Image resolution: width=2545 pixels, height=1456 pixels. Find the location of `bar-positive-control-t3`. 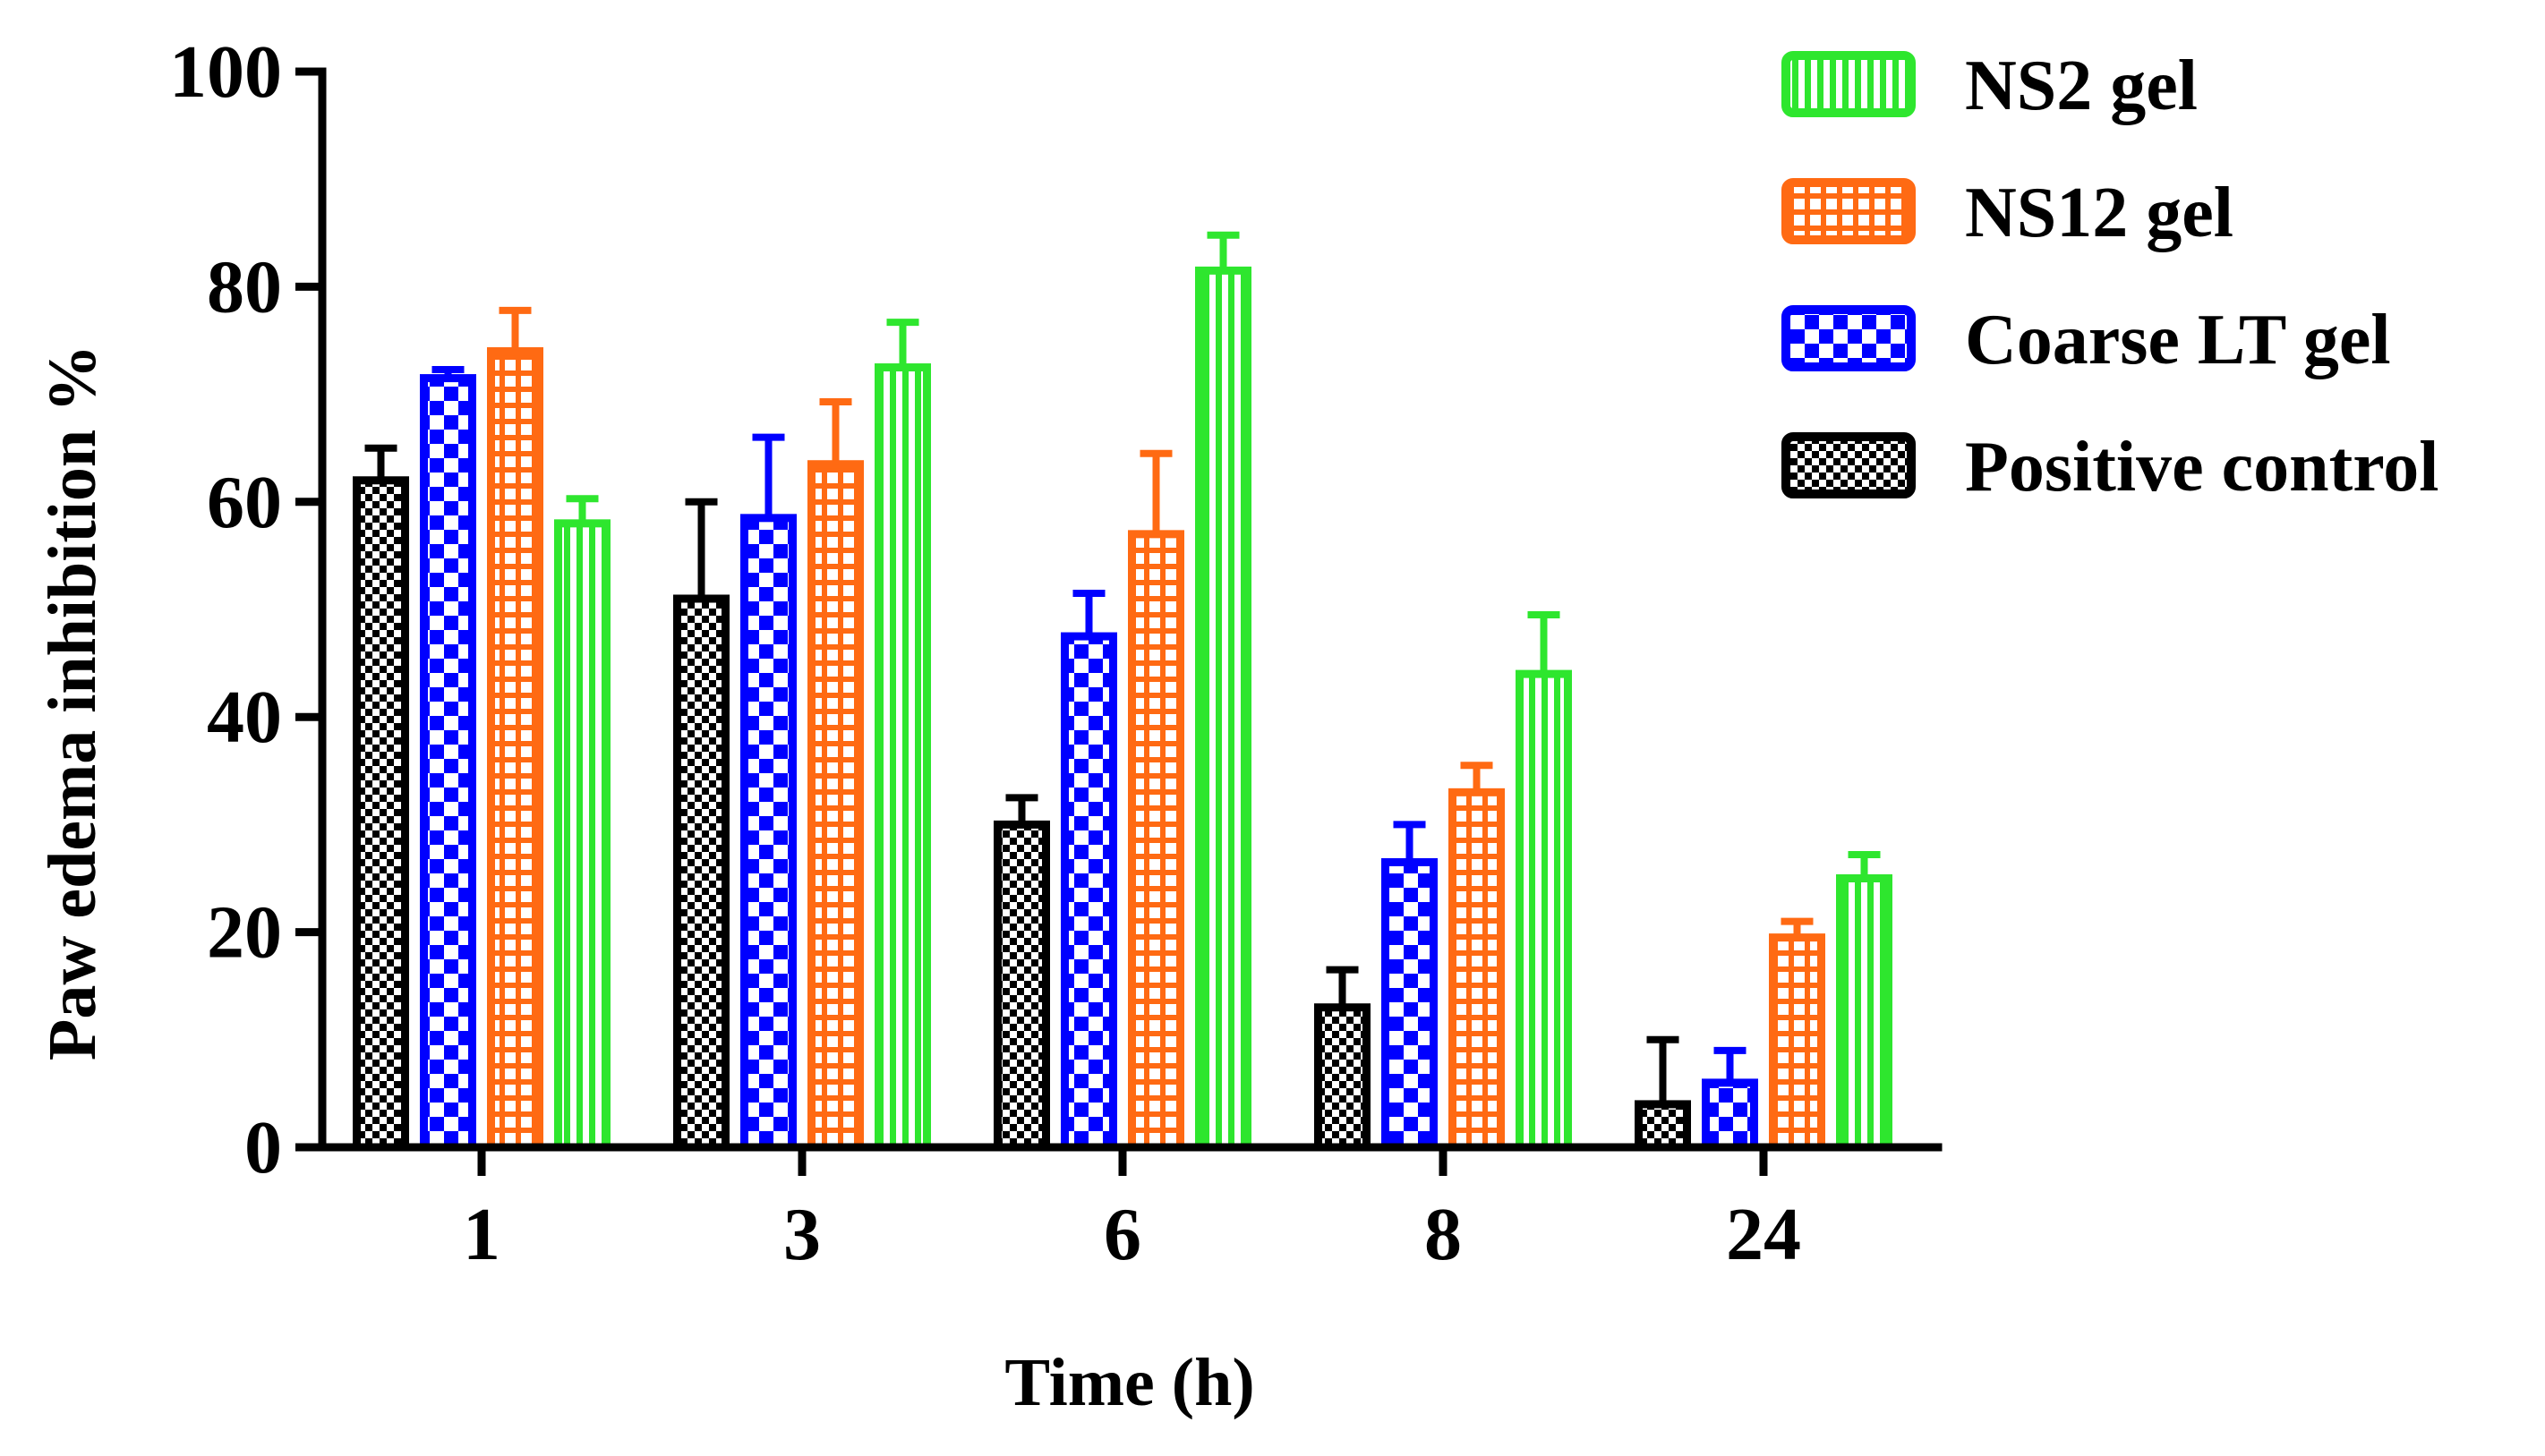

bar-positive-control-t3 is located at coordinates (702, 873).